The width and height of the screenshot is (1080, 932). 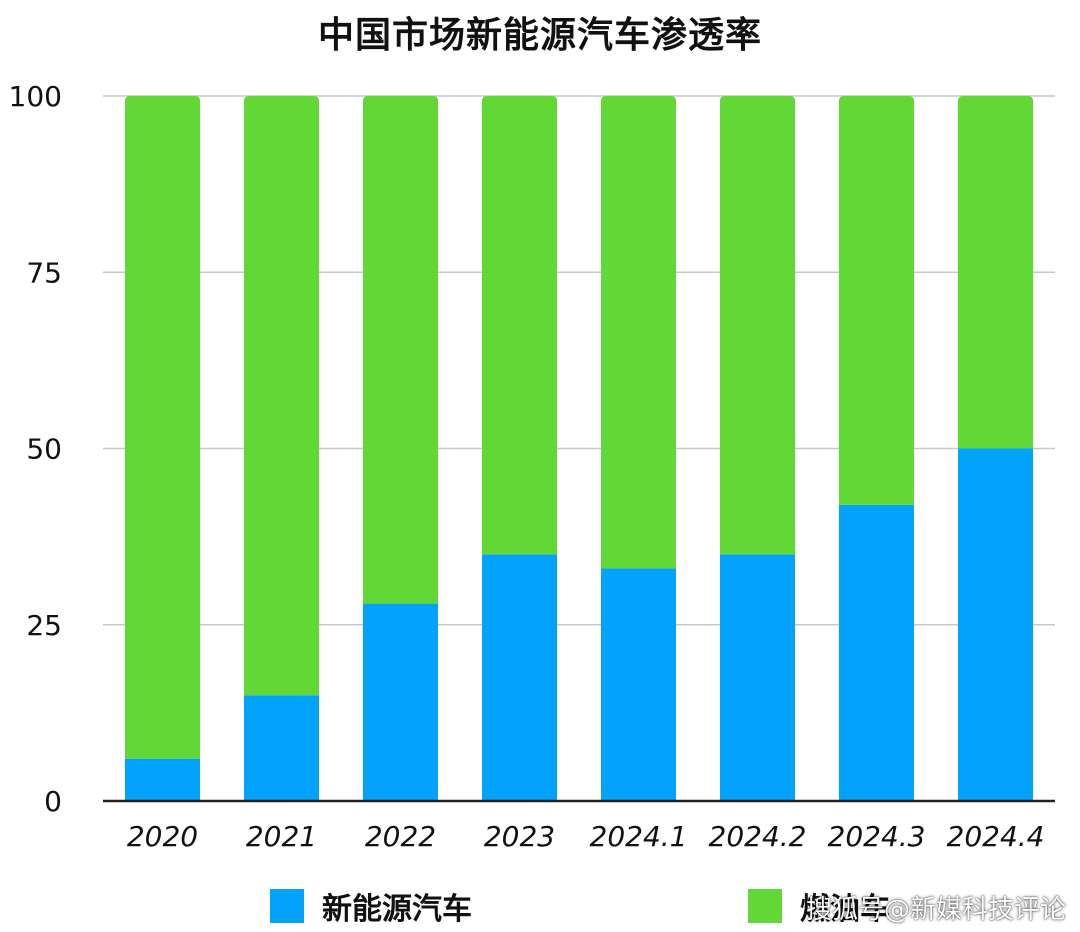 I want to click on legend-swatch-nev, so click(x=287, y=906).